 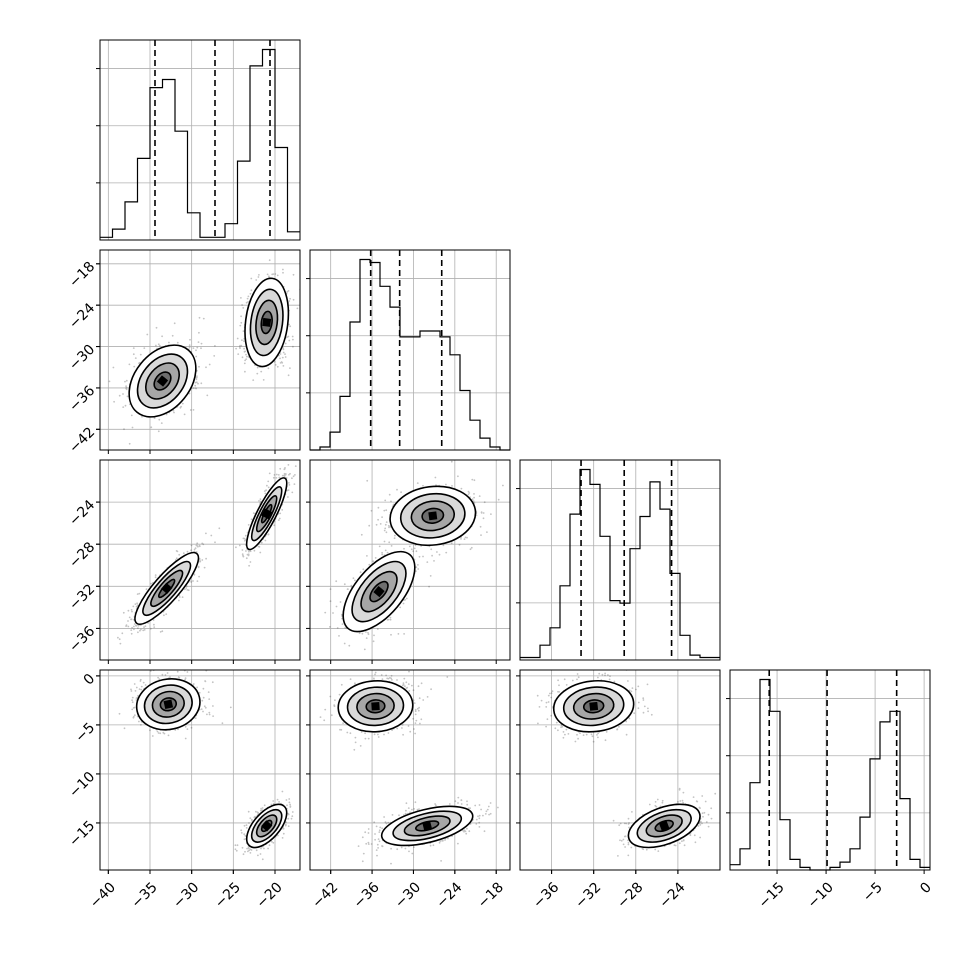 I want to click on density-peak, so click(x=167, y=588).